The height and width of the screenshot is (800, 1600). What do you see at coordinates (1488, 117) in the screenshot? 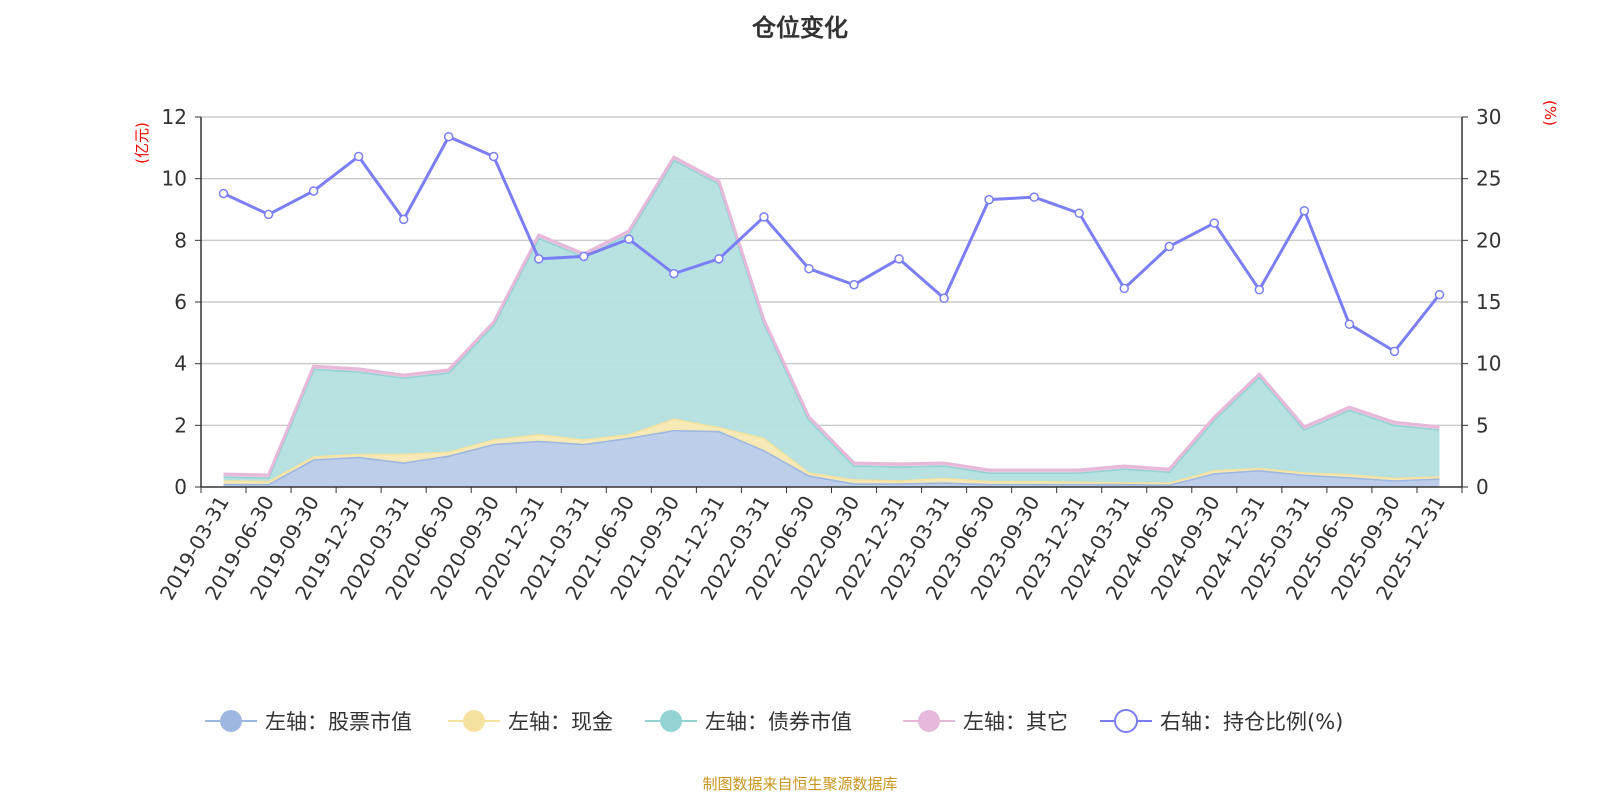
I see `y-right-tick-label: 30` at bounding box center [1488, 117].